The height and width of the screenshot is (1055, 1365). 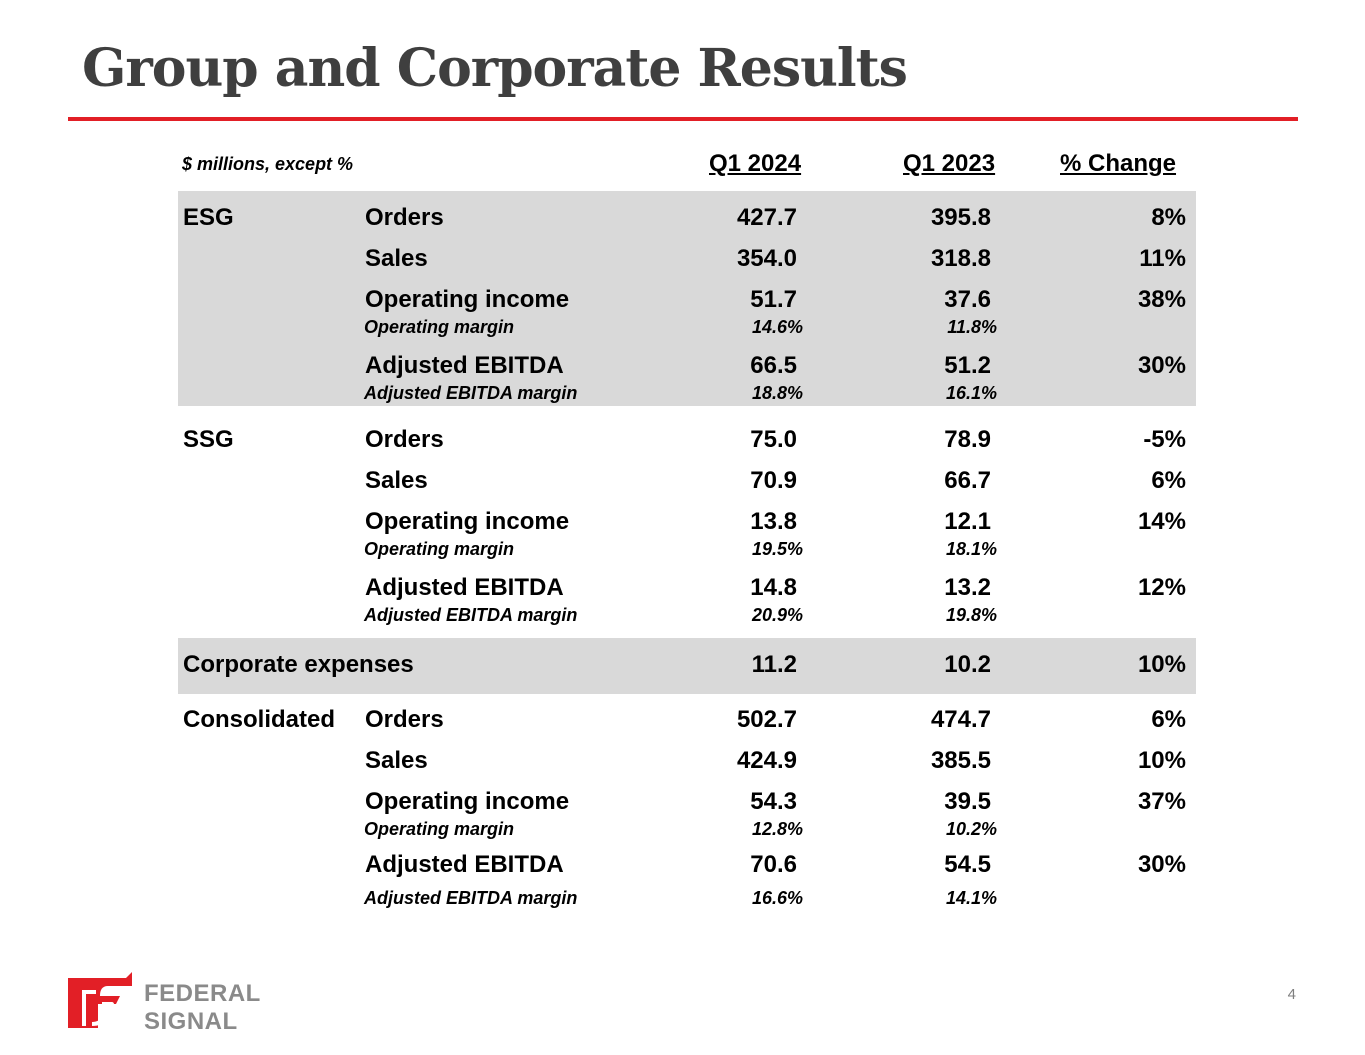 What do you see at coordinates (766, 760) in the screenshot?
I see `value-q1-2024: 424.9` at bounding box center [766, 760].